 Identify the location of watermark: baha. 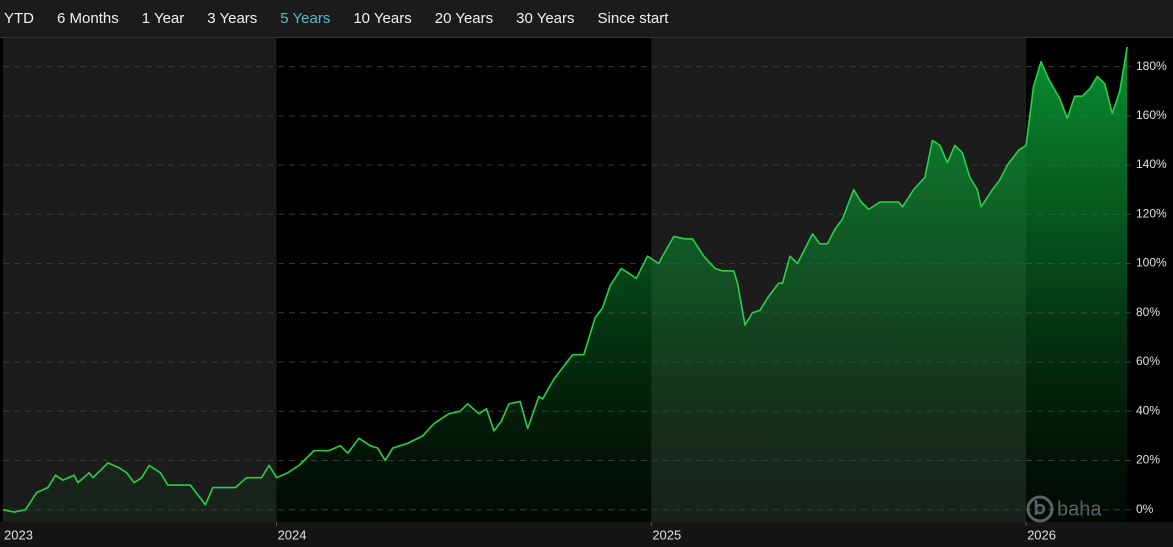
(1064, 509).